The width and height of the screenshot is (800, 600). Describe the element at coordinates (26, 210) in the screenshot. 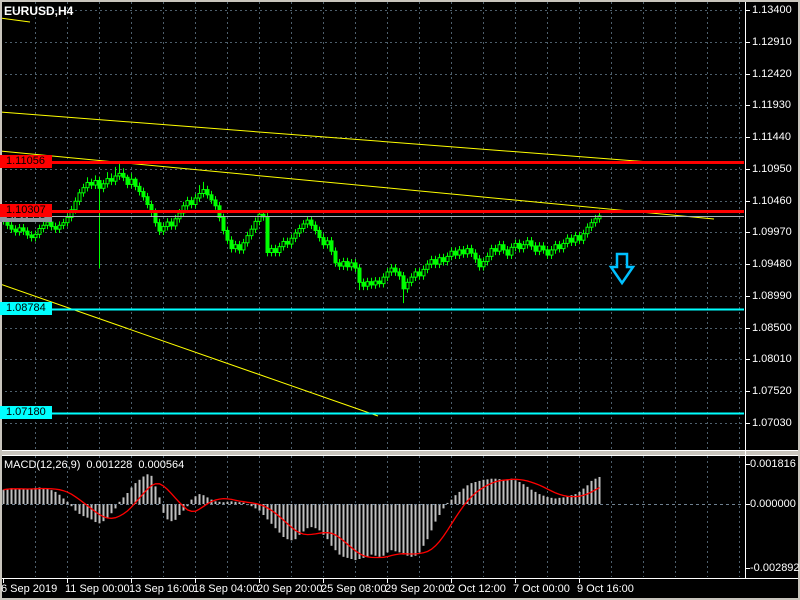

I see `price-level-badge: 1.10307` at that location.